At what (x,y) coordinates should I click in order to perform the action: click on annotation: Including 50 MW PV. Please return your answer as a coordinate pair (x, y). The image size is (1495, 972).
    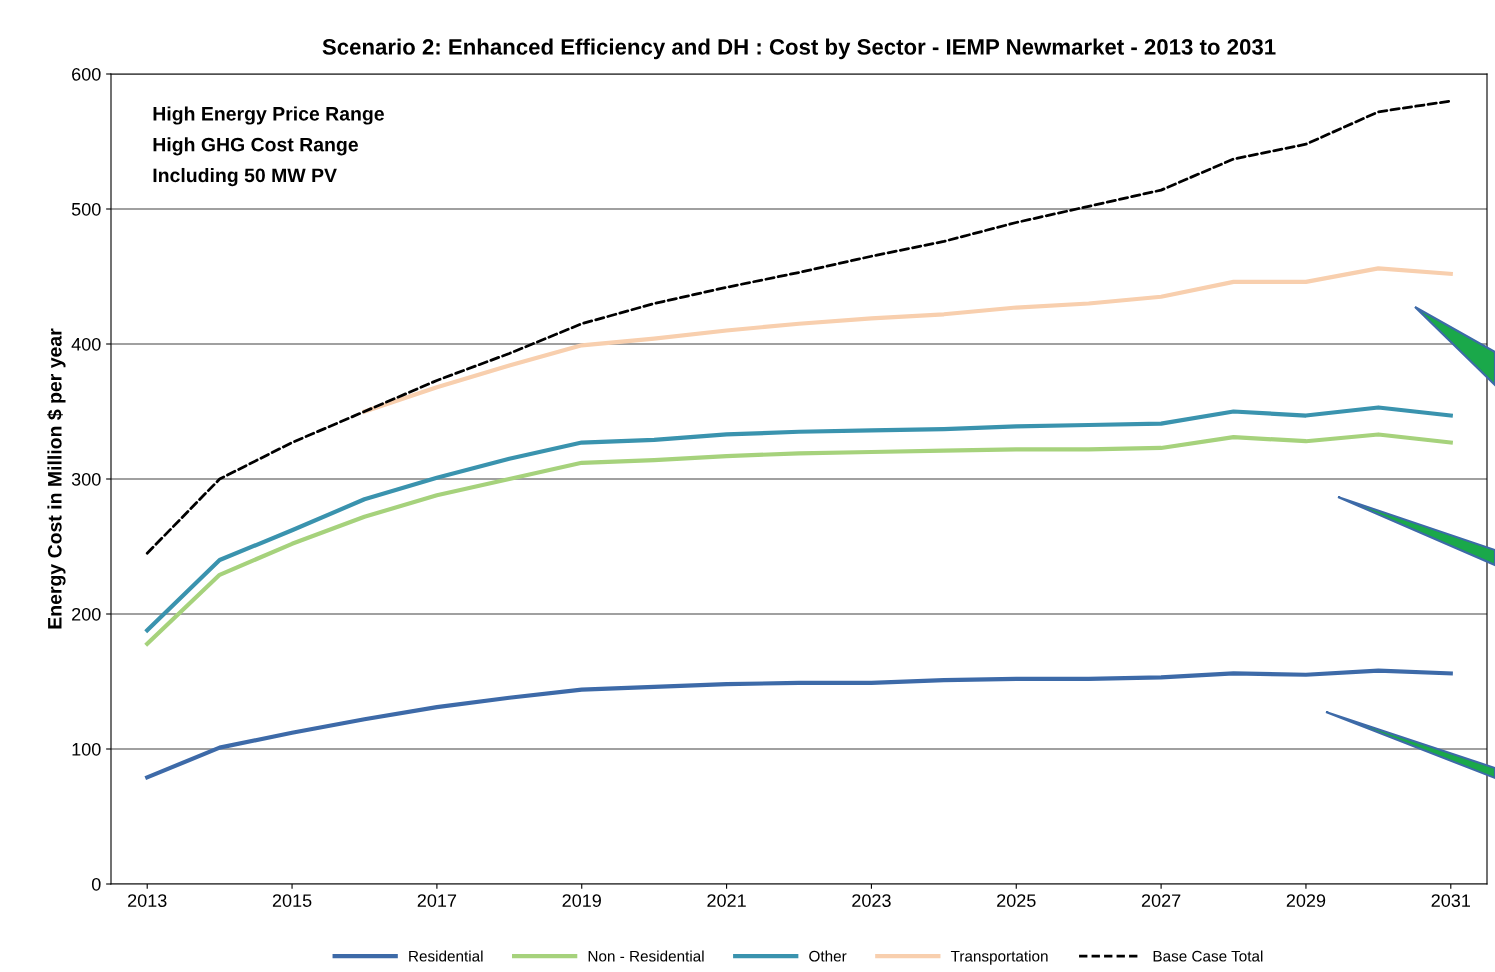
    Looking at the image, I should click on (245, 177).